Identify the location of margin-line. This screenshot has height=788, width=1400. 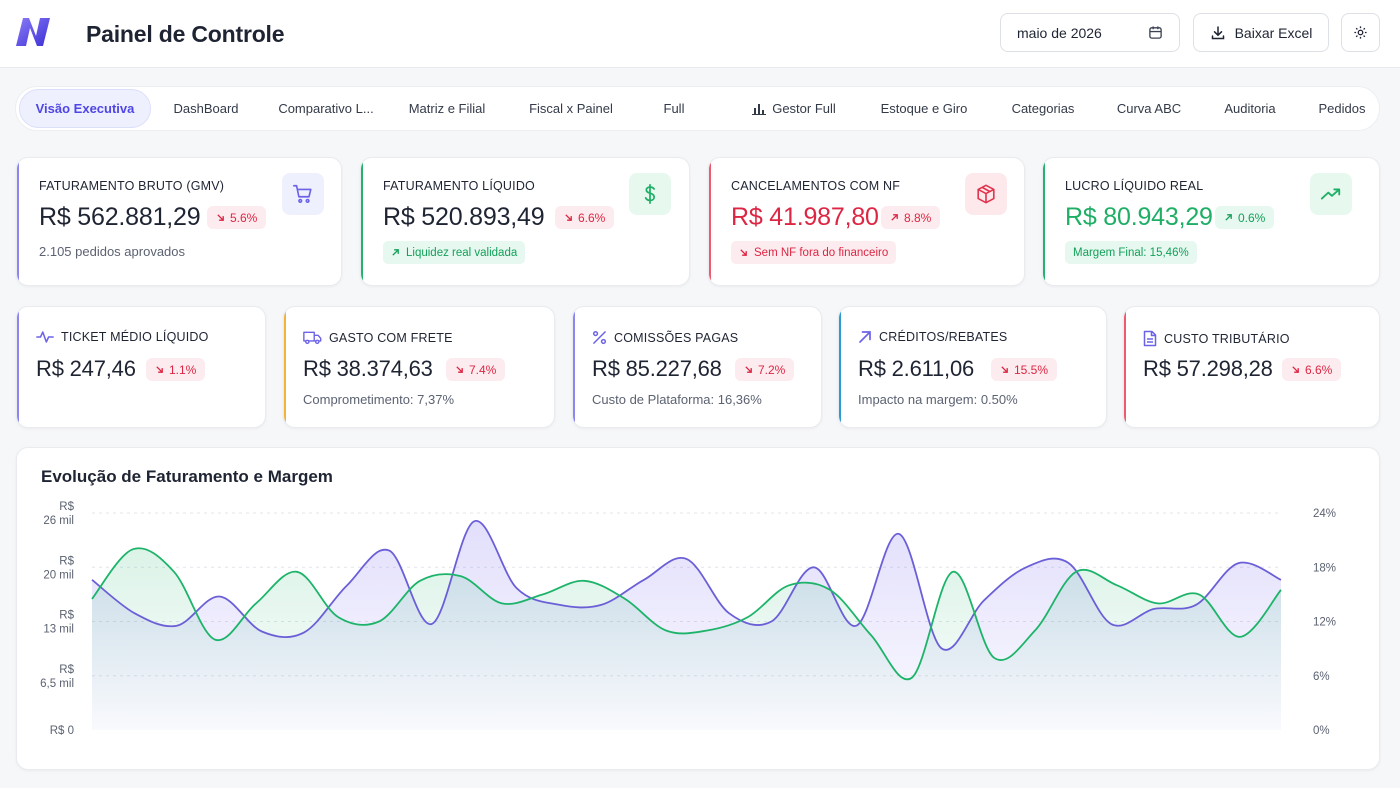
(686, 614).